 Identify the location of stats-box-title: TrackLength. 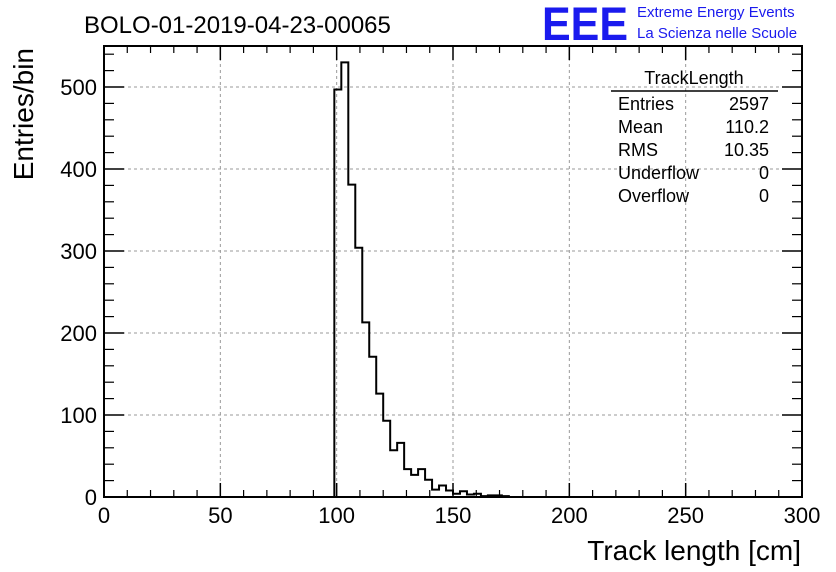
(693, 78).